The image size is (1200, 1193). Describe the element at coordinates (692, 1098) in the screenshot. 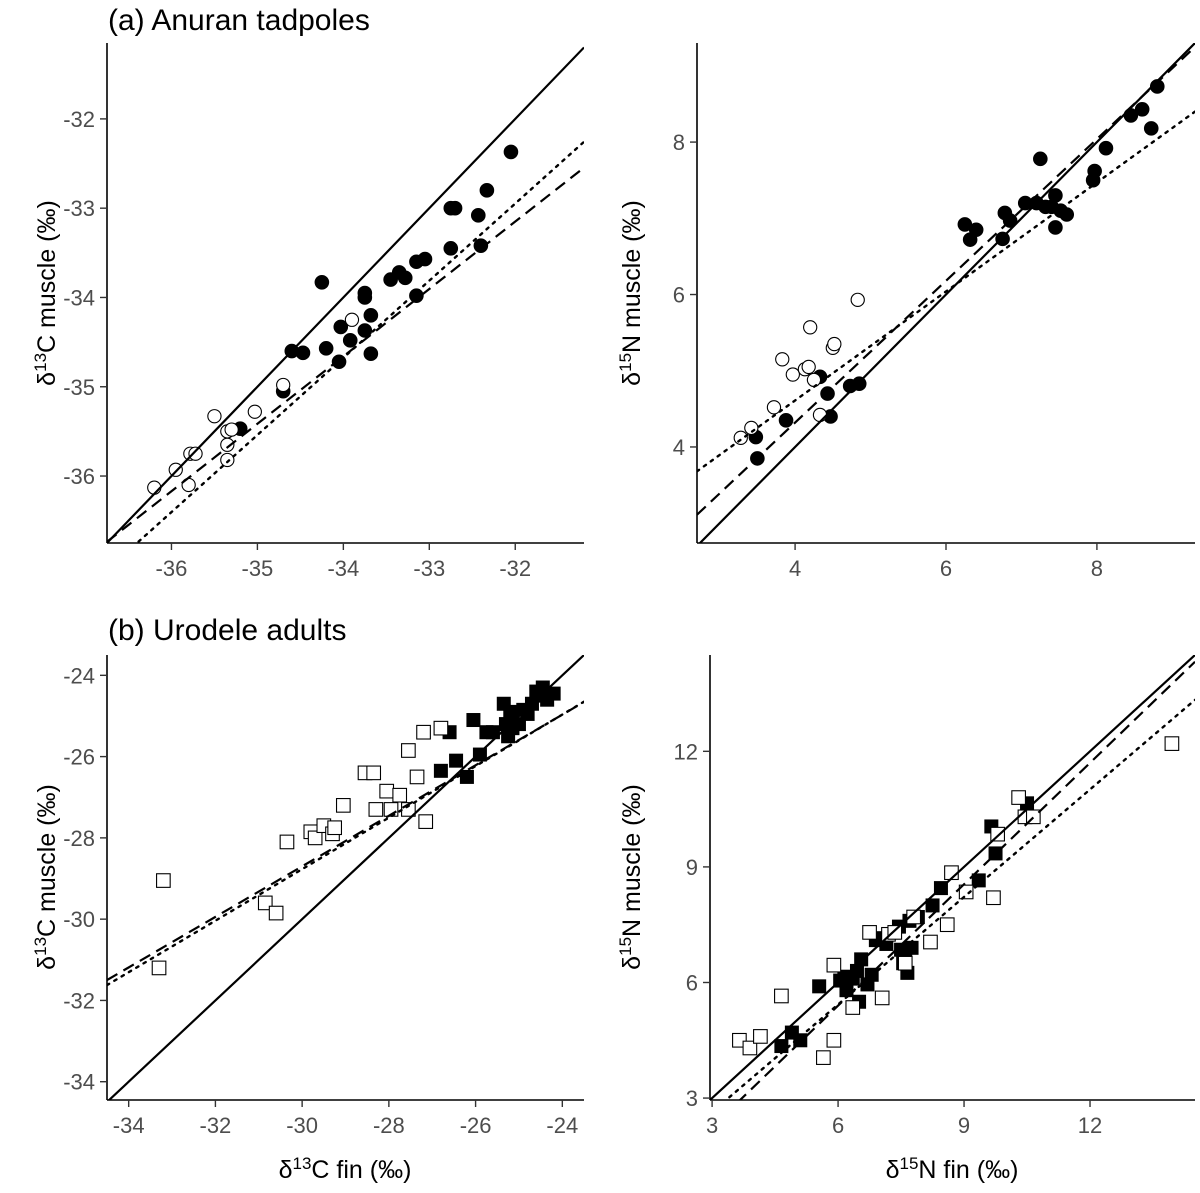

I see `y-tick-label: 3` at that location.